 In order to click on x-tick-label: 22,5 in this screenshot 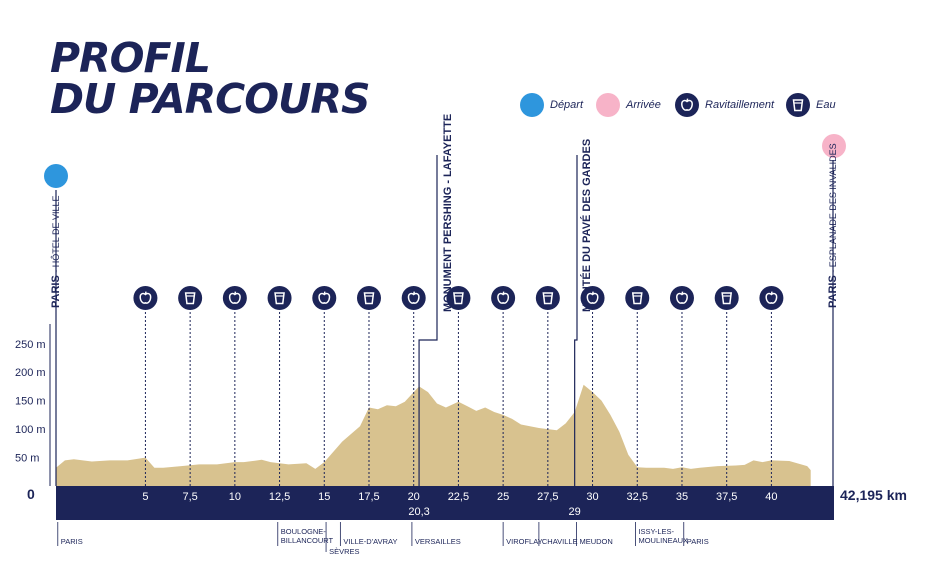, I will do `click(458, 497)`.